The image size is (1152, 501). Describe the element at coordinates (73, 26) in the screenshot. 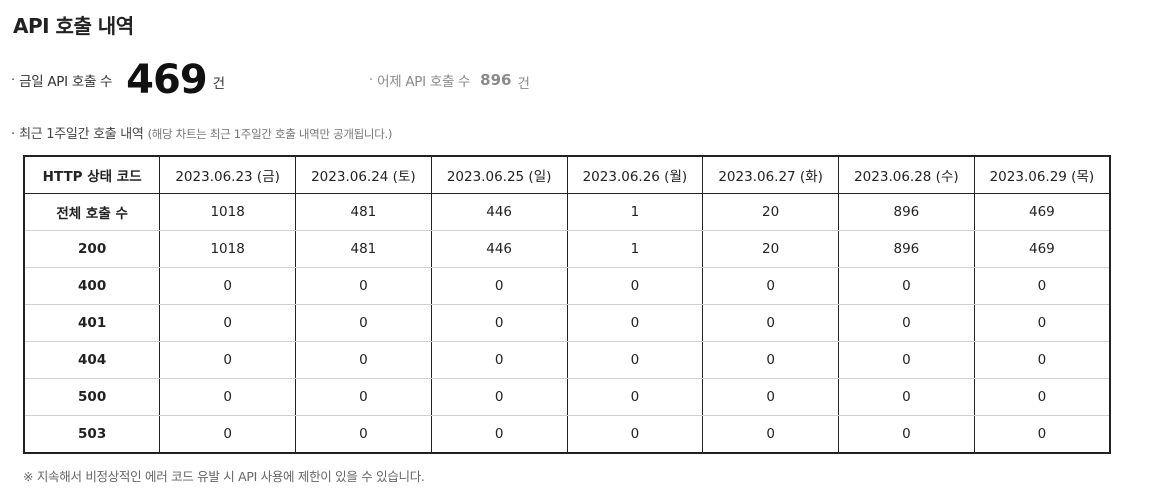

I see `page-title: API 호출 내역` at that location.